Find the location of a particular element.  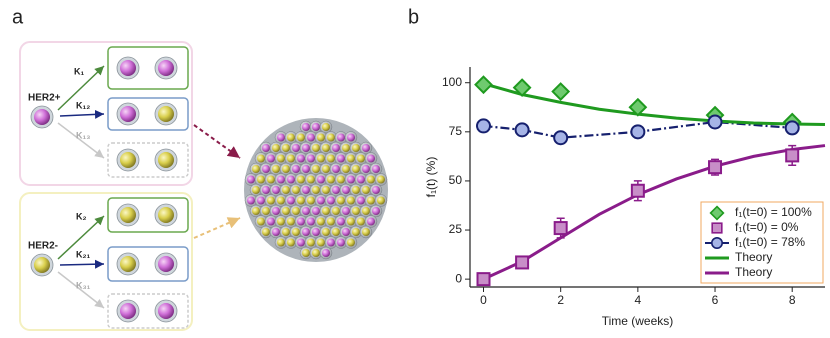

x-tick-label: 2 is located at coordinates (560, 300).